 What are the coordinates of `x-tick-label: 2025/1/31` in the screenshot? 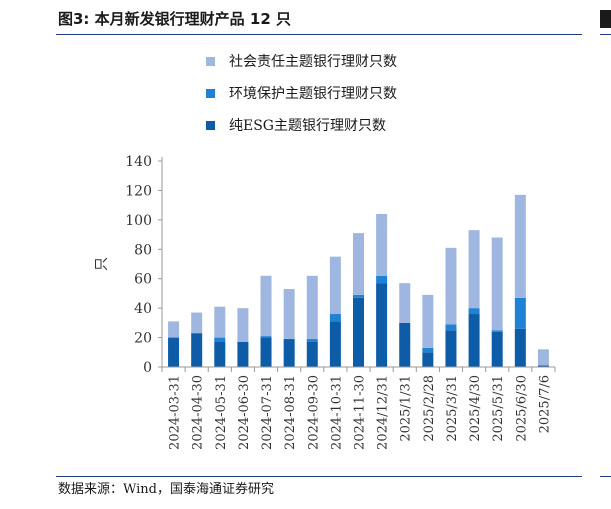 It's located at (406, 408).